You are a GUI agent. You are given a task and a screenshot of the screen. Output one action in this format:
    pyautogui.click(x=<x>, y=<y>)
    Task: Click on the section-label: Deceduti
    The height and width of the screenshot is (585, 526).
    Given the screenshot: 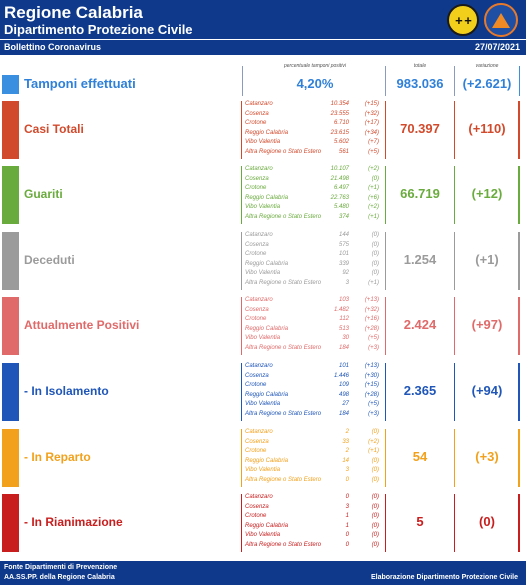 What is the action you would take?
    pyautogui.click(x=49, y=260)
    